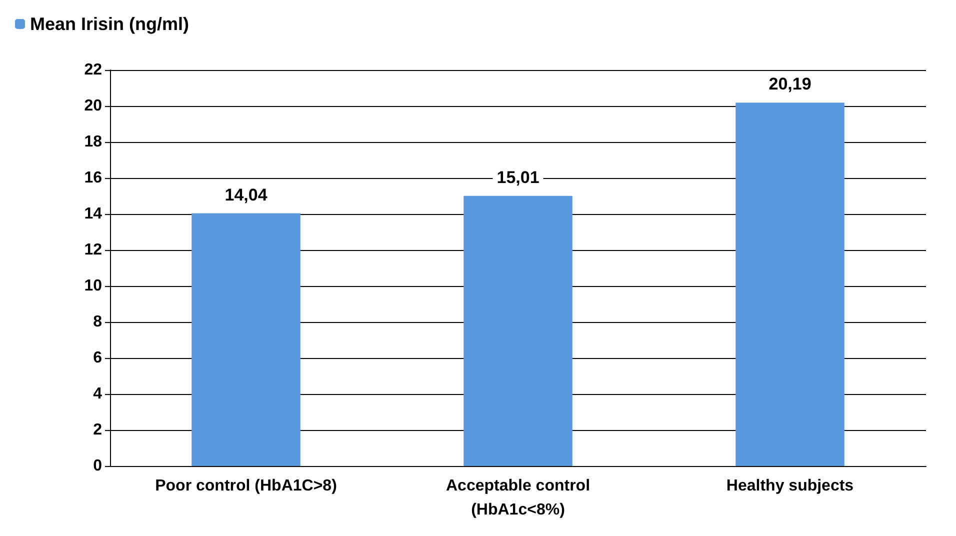 This screenshot has height=536, width=956. Describe the element at coordinates (246, 194) in the screenshot. I see `data-label: 14,04` at that location.